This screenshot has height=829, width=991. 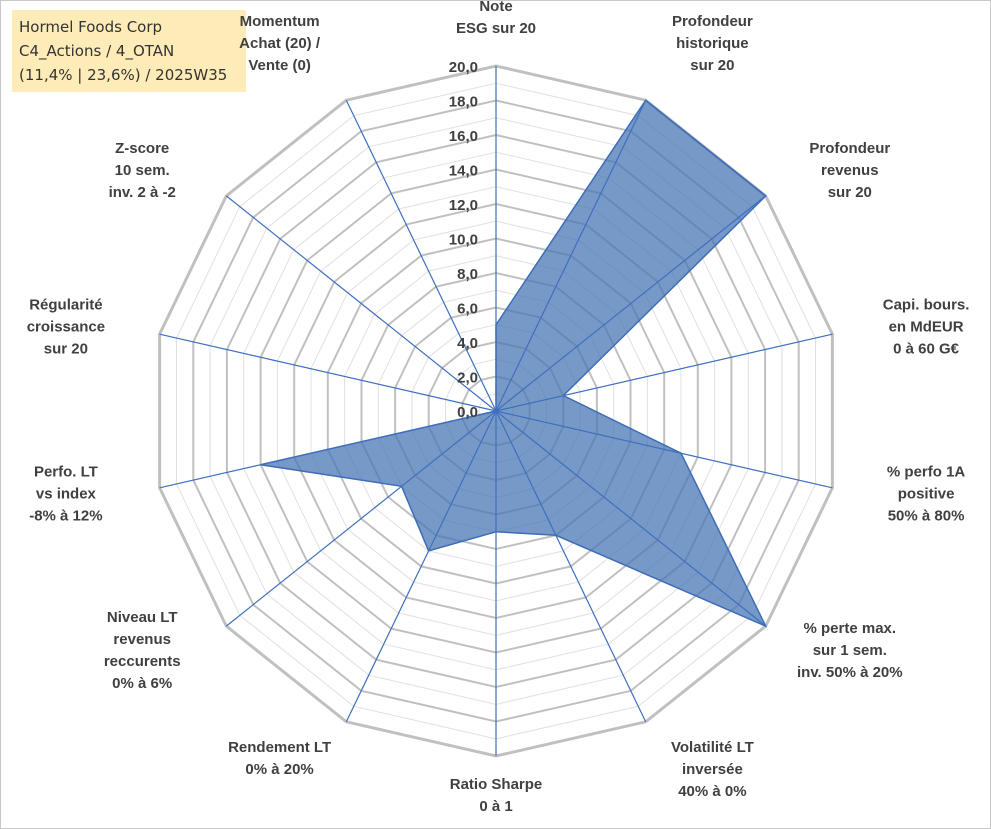 I want to click on axis-label-line: reccurents, so click(x=142, y=661).